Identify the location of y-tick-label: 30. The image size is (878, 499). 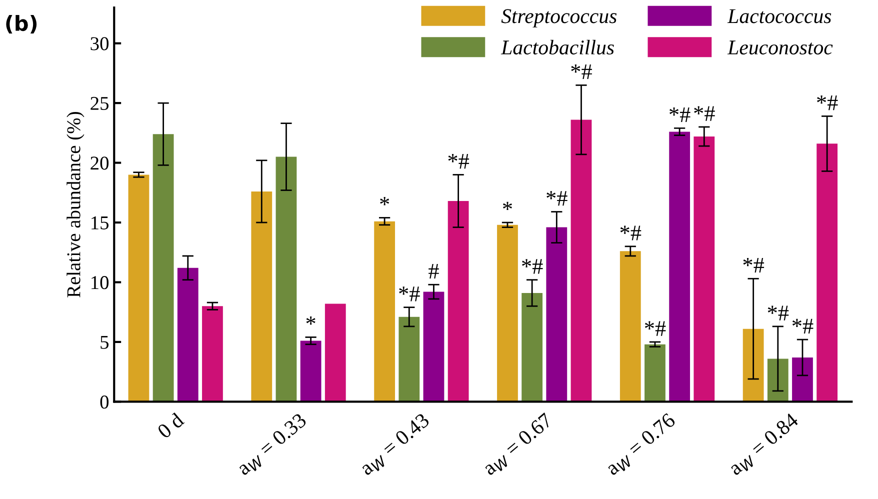
(99, 43).